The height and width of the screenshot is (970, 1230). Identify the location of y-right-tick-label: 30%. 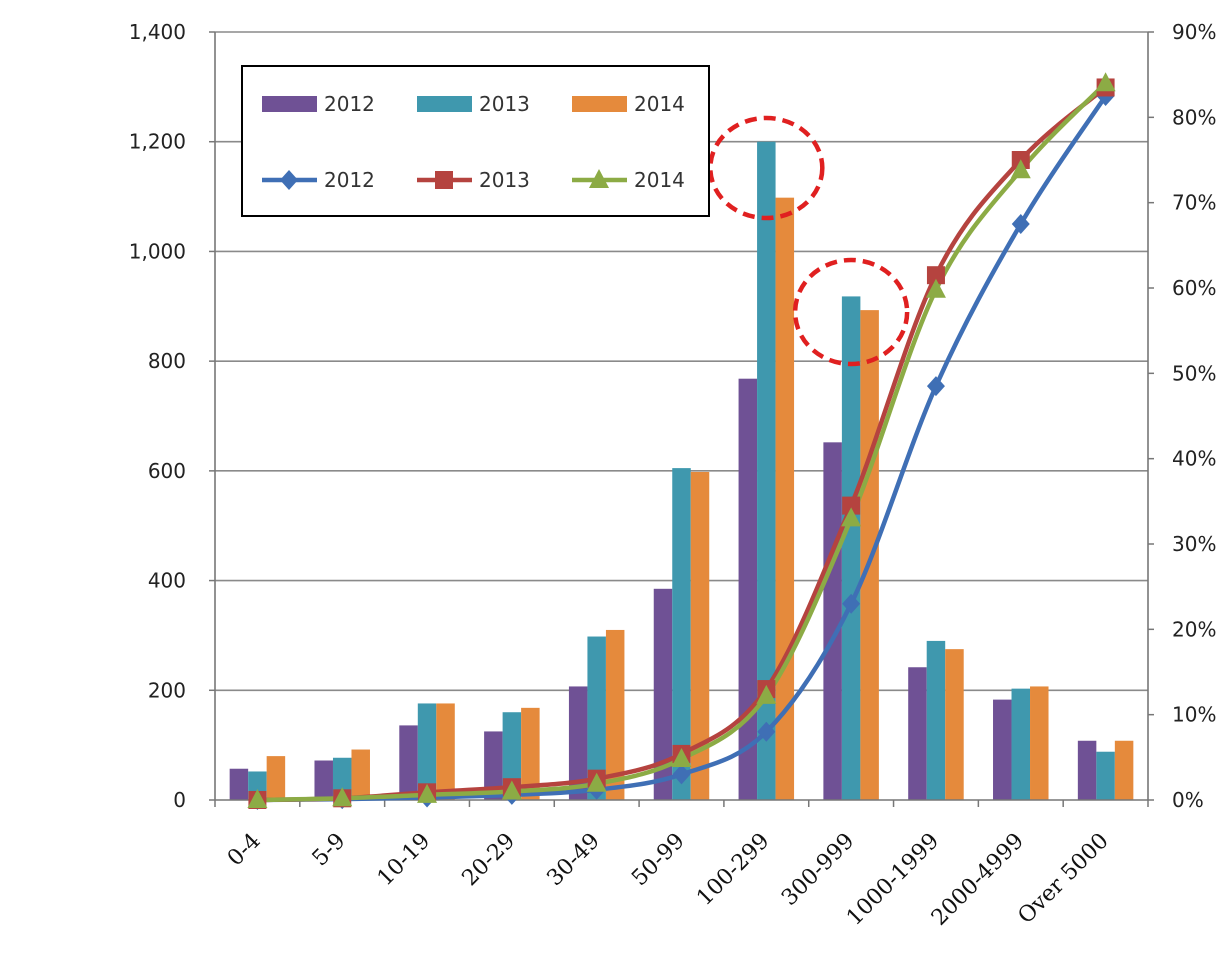
(1194, 544).